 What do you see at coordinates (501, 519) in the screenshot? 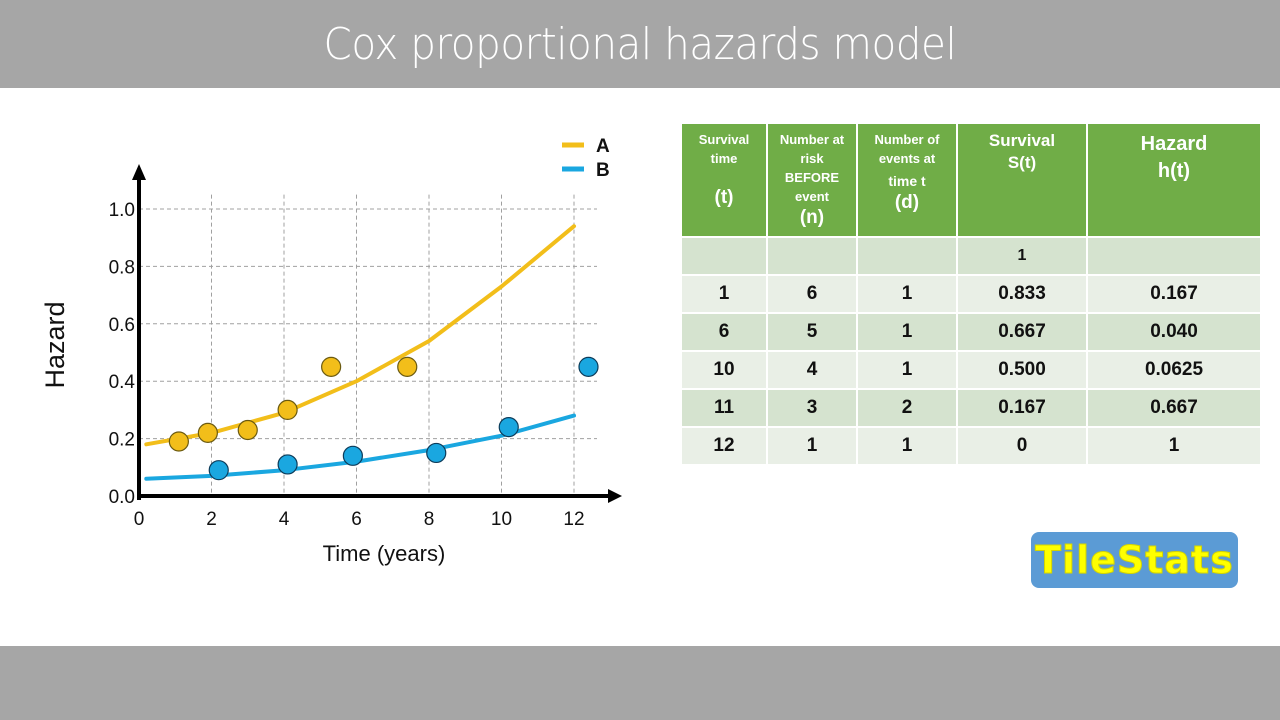
I see `x-tick-label: 10` at bounding box center [501, 519].